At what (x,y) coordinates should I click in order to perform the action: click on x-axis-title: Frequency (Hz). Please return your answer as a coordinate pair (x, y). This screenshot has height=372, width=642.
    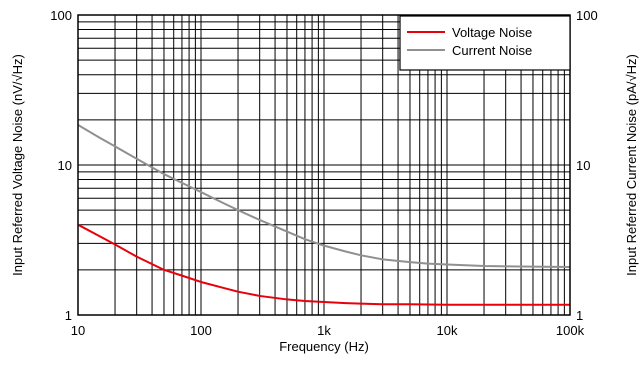
    Looking at the image, I should click on (324, 346).